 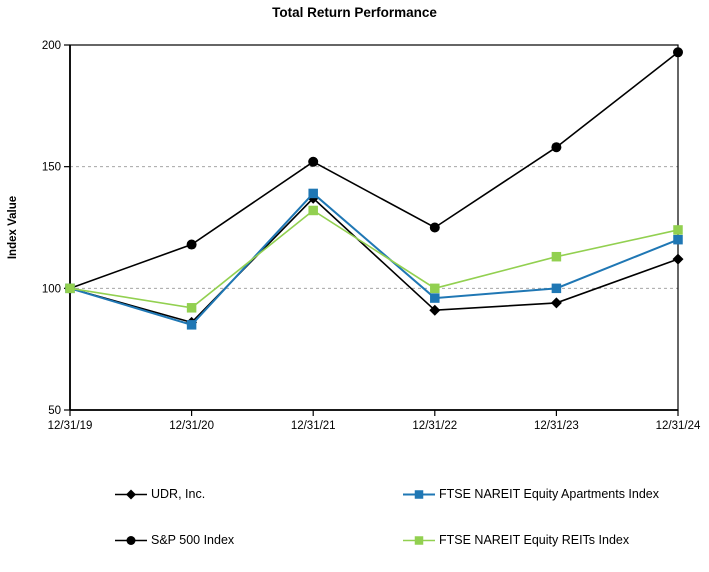 I want to click on legend-item-udr: UDR, Inc., so click(x=159, y=494).